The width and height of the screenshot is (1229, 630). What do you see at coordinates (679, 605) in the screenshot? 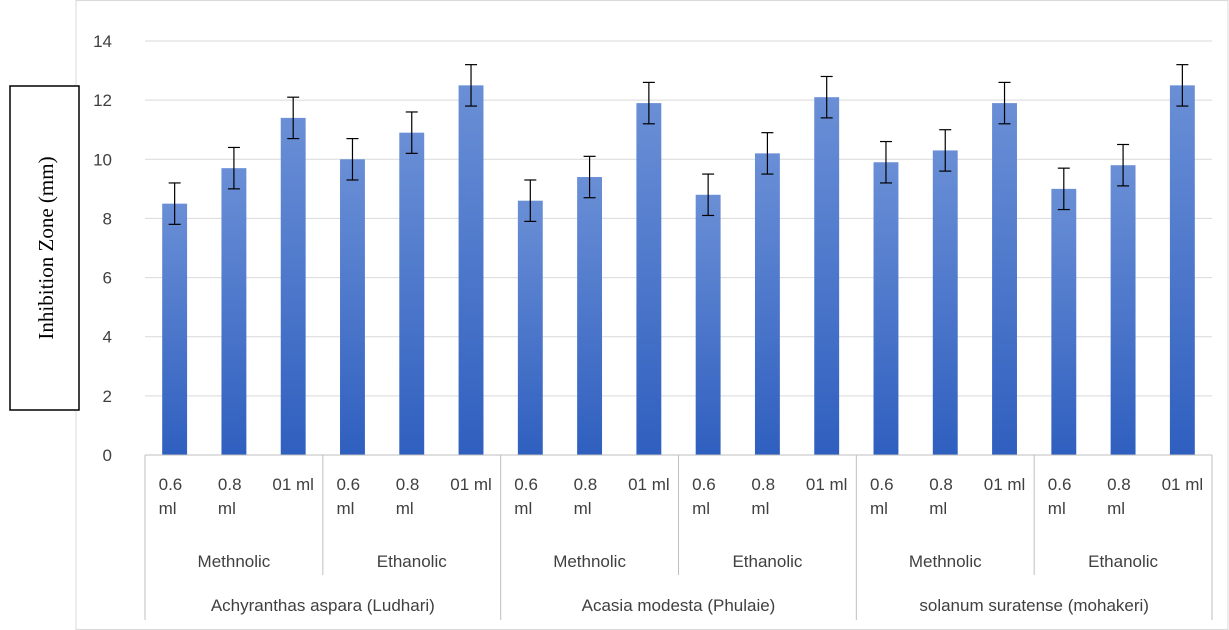
I see `group-label: Acasia modesta (Phulaie)` at bounding box center [679, 605].